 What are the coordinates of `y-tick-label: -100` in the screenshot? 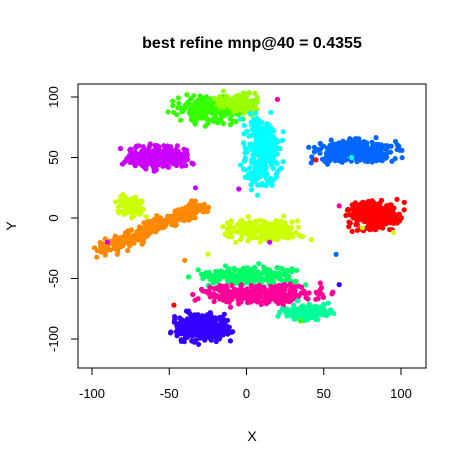 It's located at (53, 339).